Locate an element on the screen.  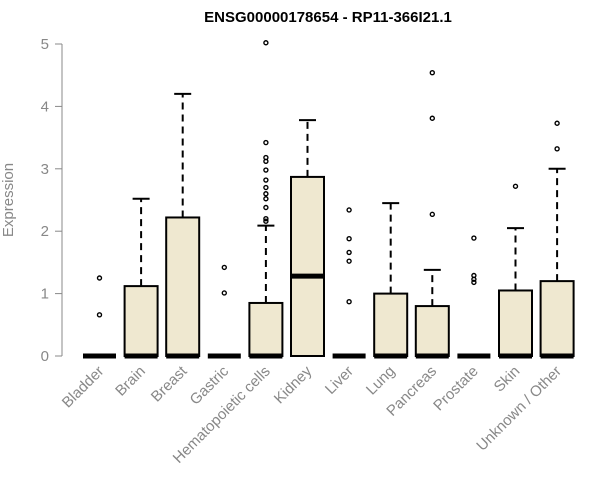
box-gastric is located at coordinates (224, 311).